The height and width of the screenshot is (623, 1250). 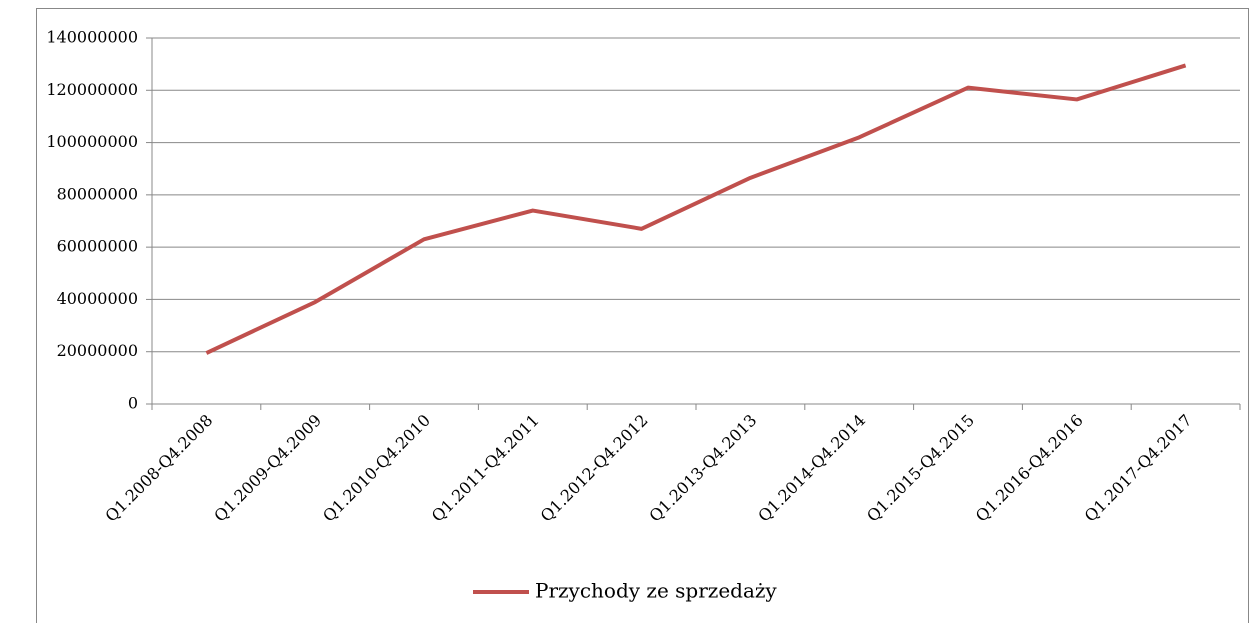 I want to click on x-tick-label: Q1.2008-Q4.2008, so click(x=158, y=468).